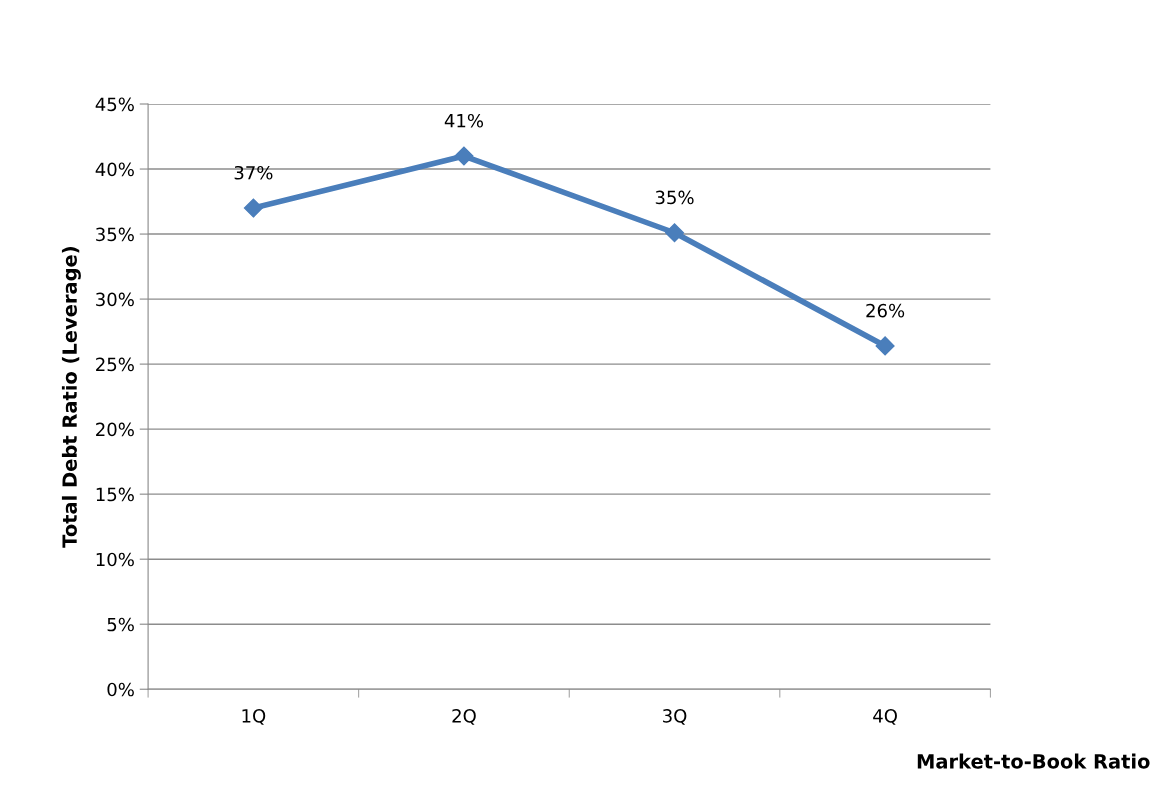 This screenshot has width=1157, height=785. Describe the element at coordinates (115, 299) in the screenshot. I see `y-tick-label: 30%` at that location.